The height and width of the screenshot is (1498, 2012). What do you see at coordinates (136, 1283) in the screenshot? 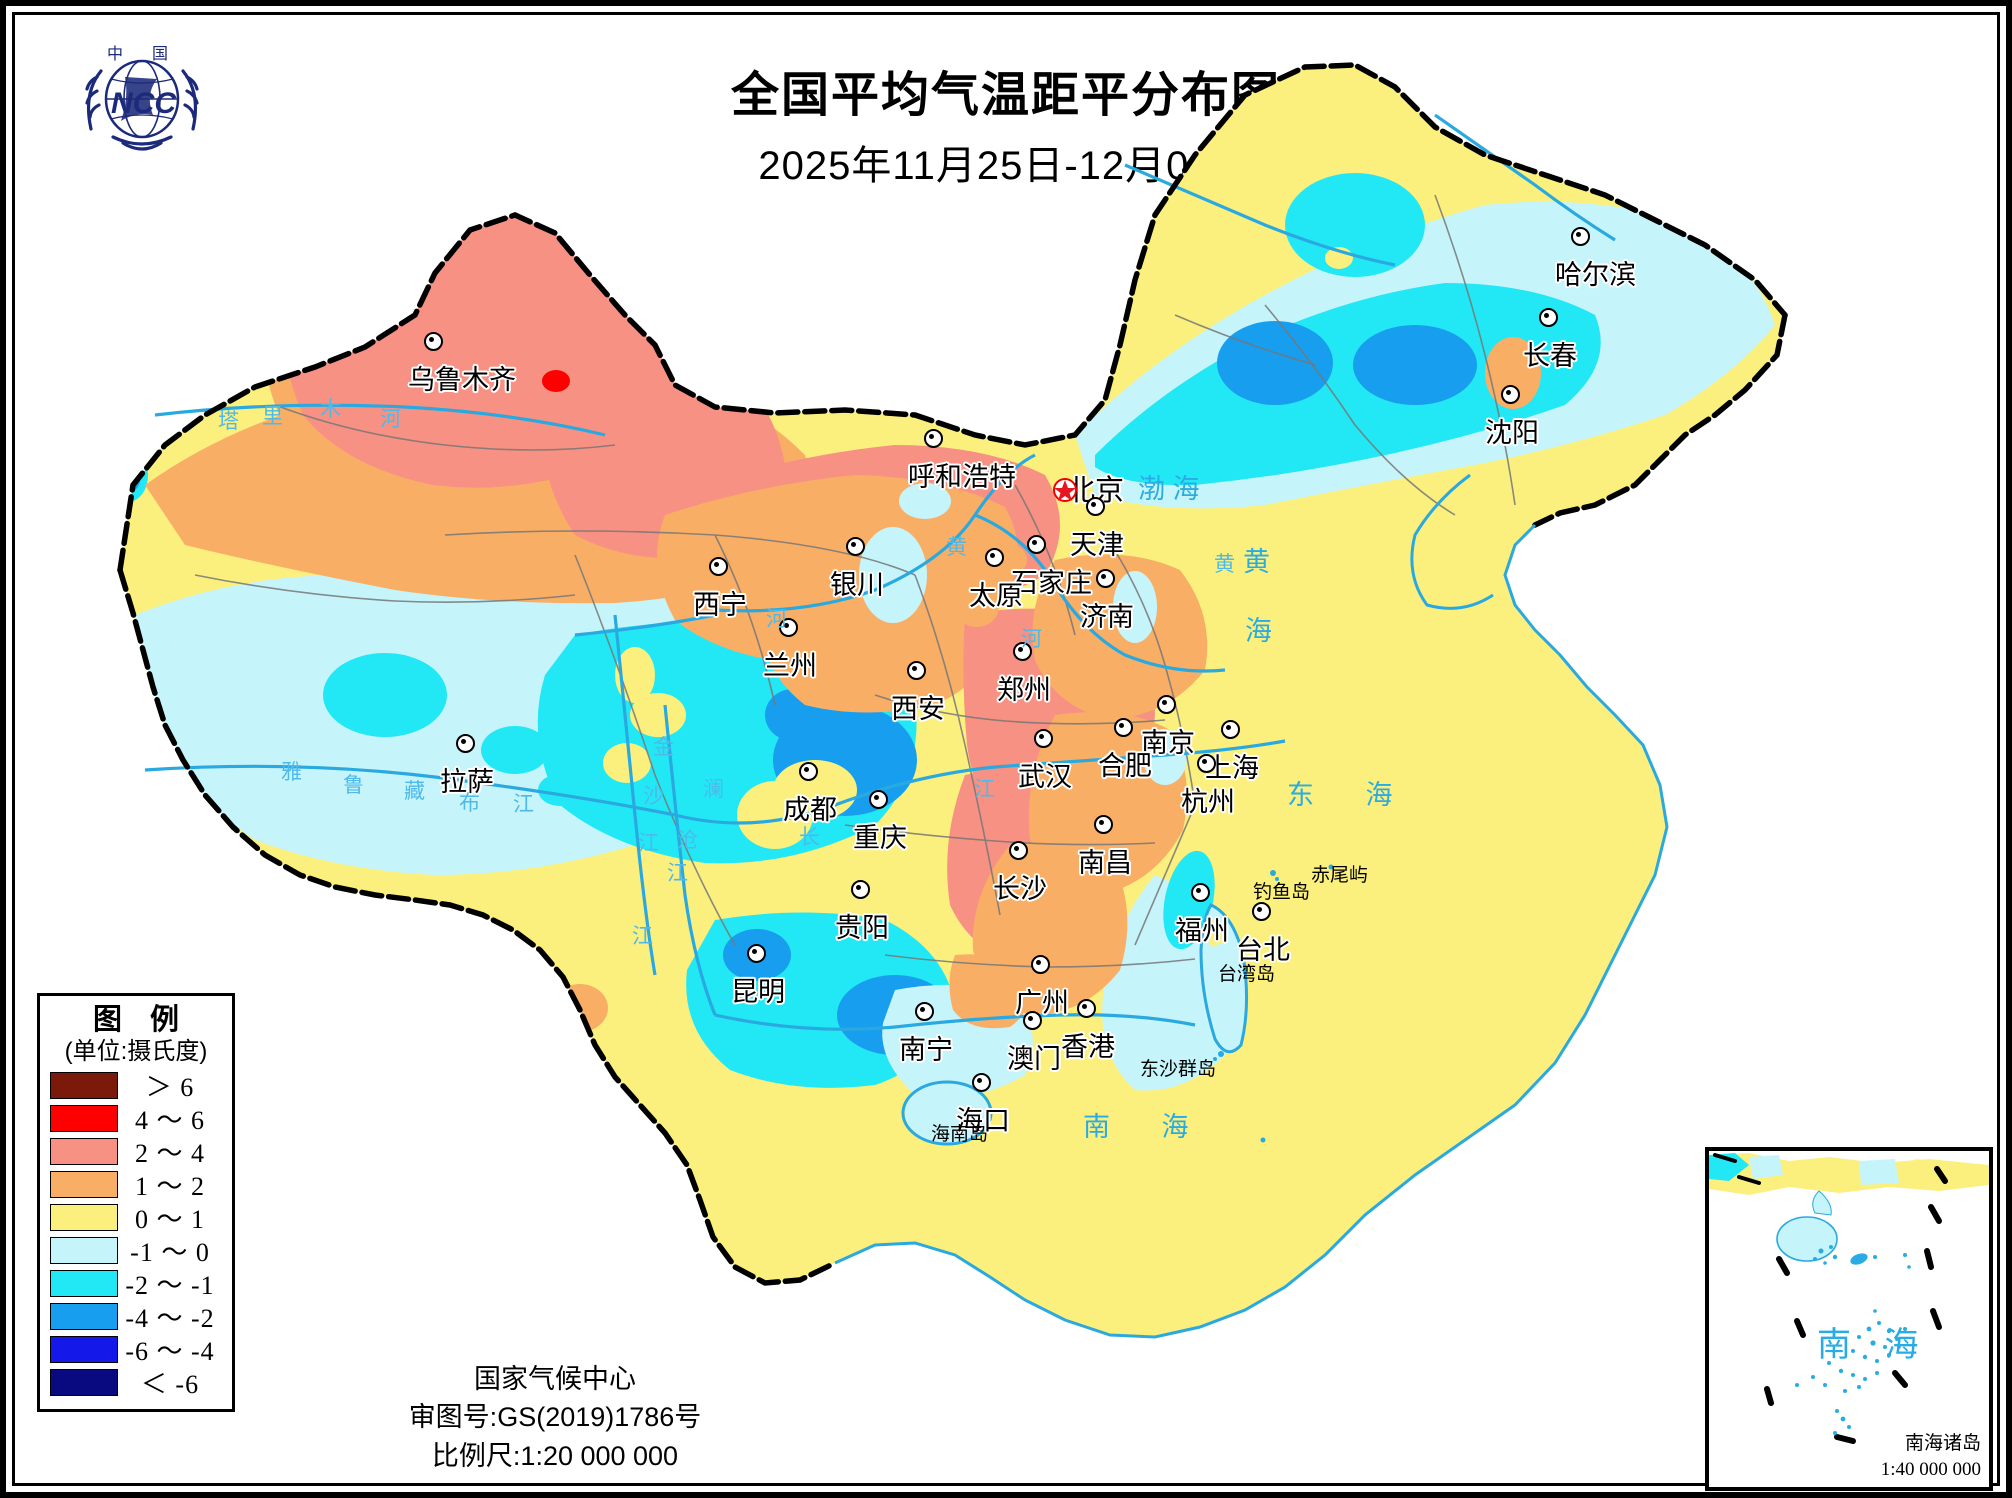
I see `legend-item: -2 ～ -1` at bounding box center [136, 1283].